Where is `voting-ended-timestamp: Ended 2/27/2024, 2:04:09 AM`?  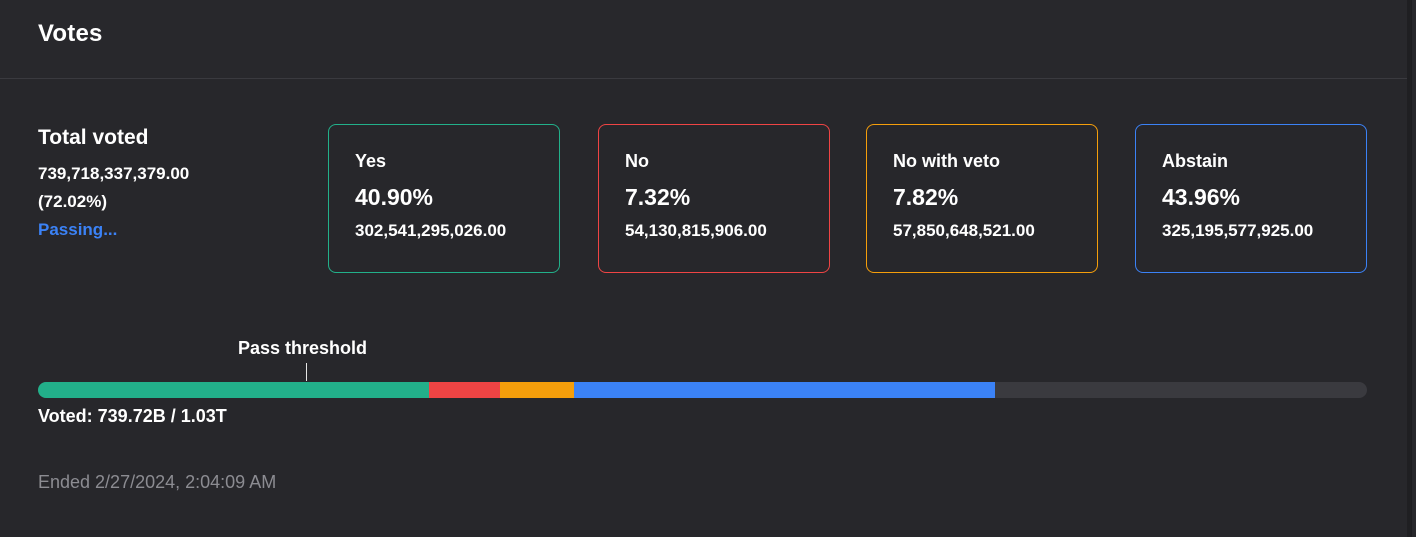 voting-ended-timestamp: Ended 2/27/2024, 2:04:09 AM is located at coordinates (157, 482).